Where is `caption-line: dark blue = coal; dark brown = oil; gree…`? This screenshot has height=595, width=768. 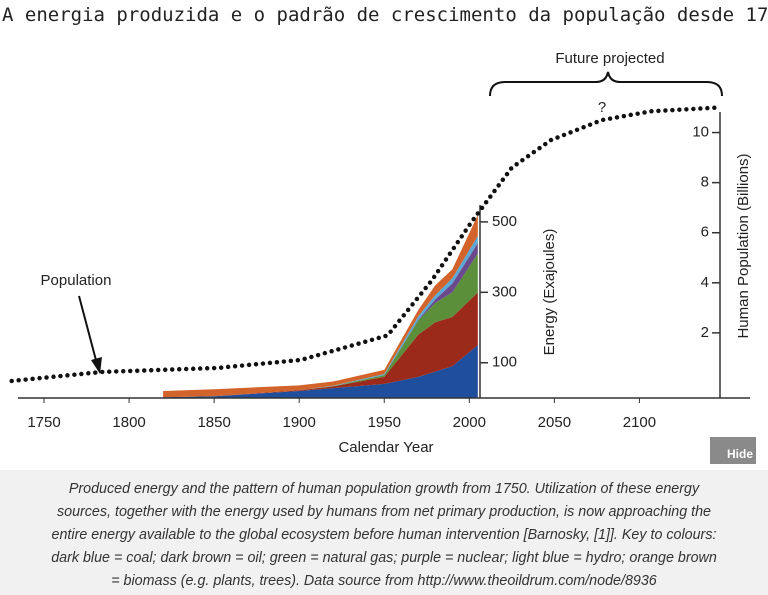 caption-line: dark blue = coal; dark brown = oil; gree… is located at coordinates (384, 558).